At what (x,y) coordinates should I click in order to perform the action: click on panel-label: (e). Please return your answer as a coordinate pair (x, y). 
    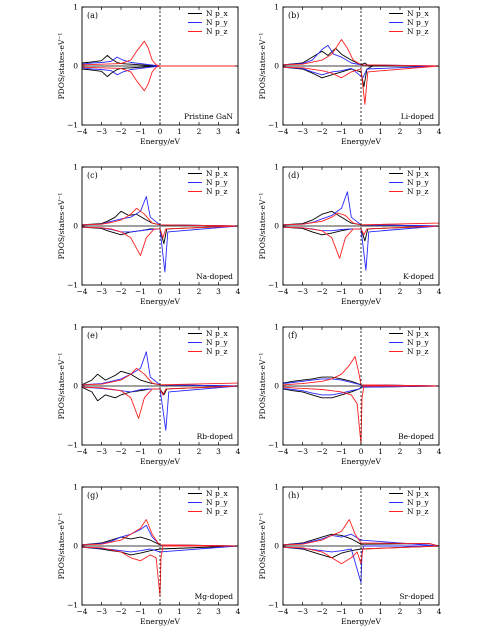
    Looking at the image, I should click on (92, 335).